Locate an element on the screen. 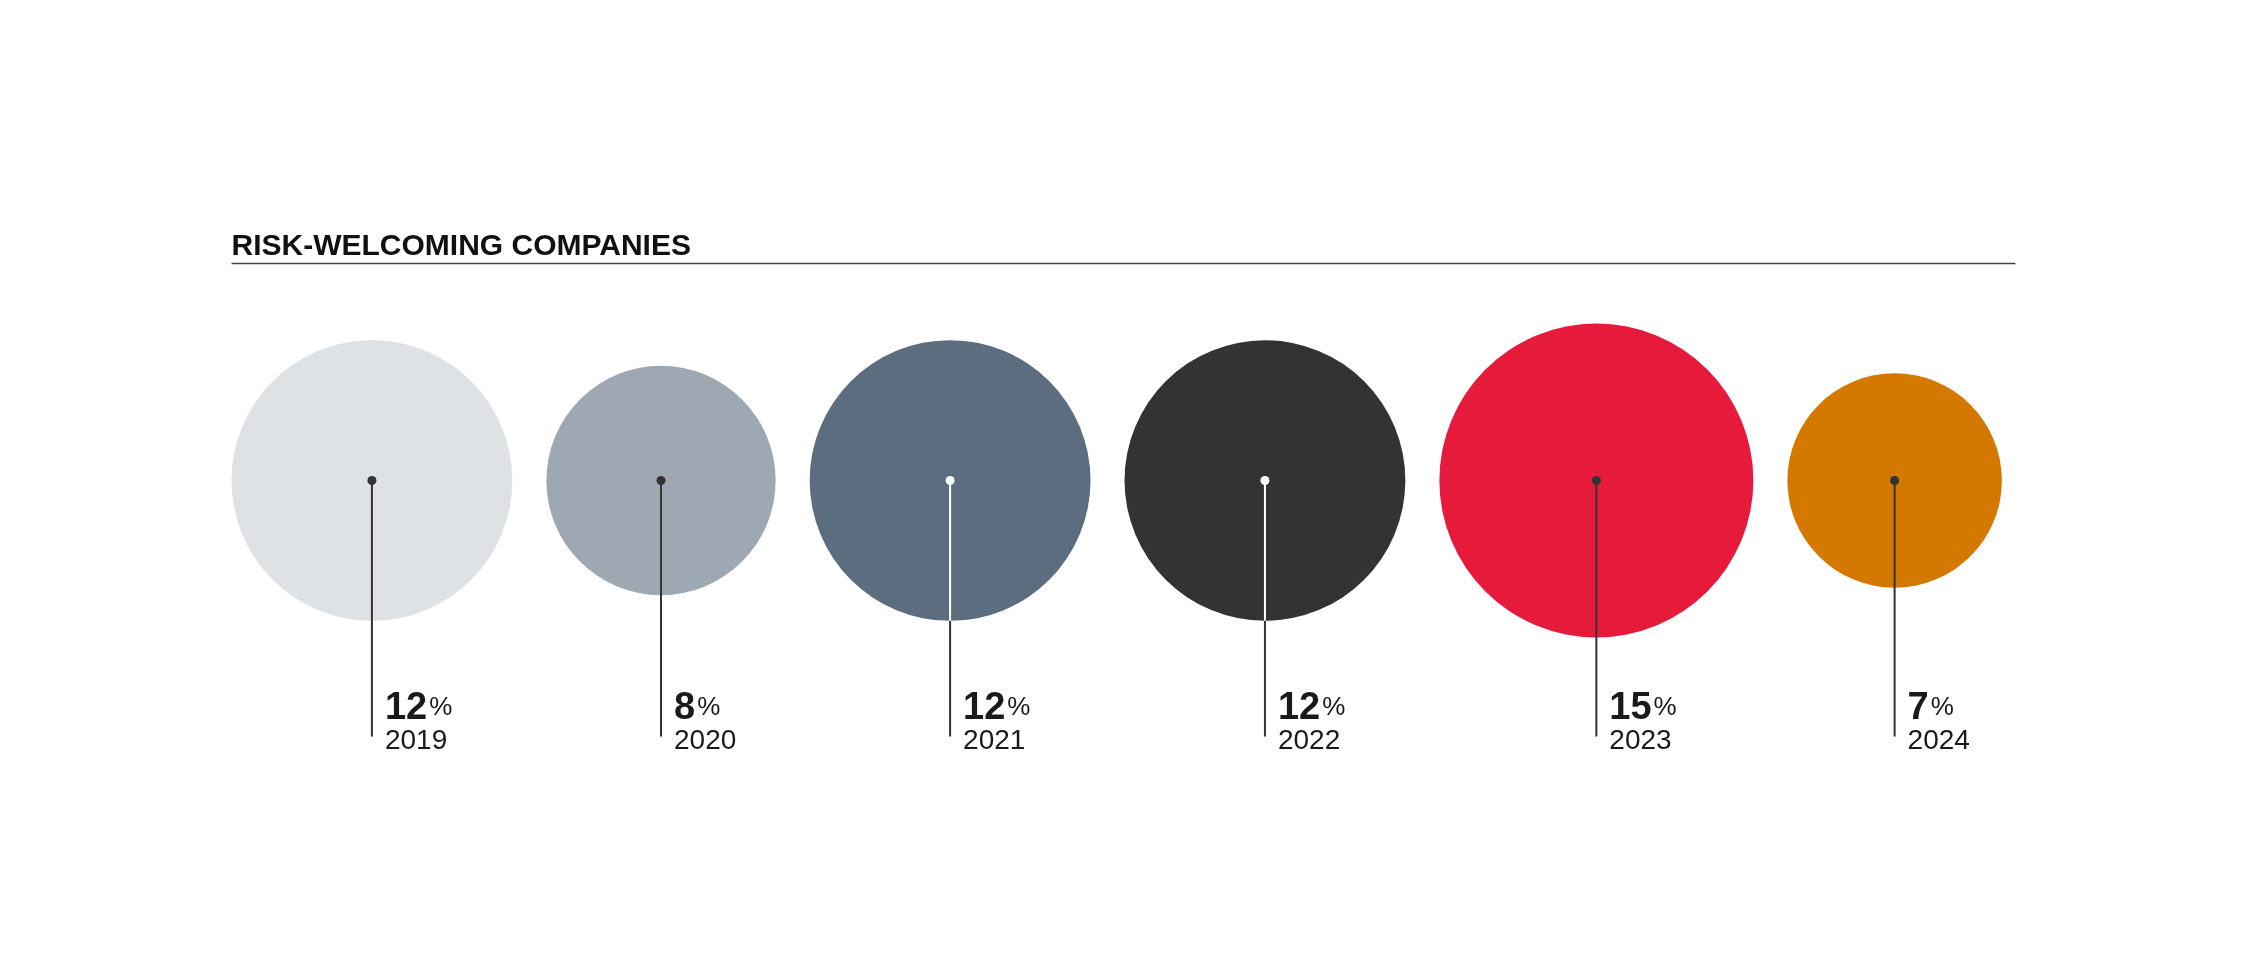 This screenshot has width=2244, height=968. data-label: 15% is located at coordinates (1643, 706).